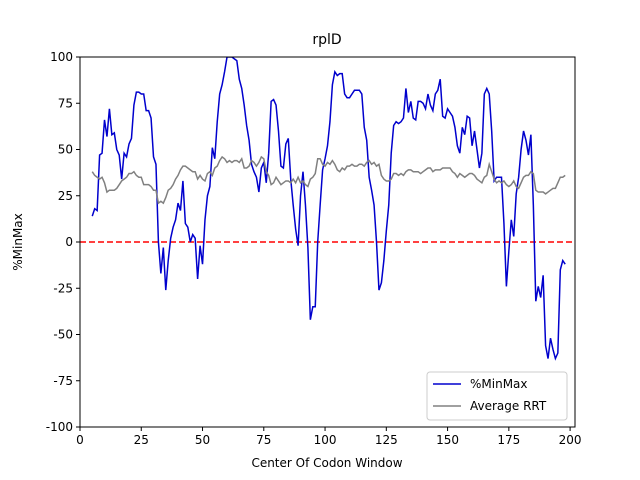 The height and width of the screenshot is (480, 640). I want to click on x-tick-label: 0, so click(80, 440).